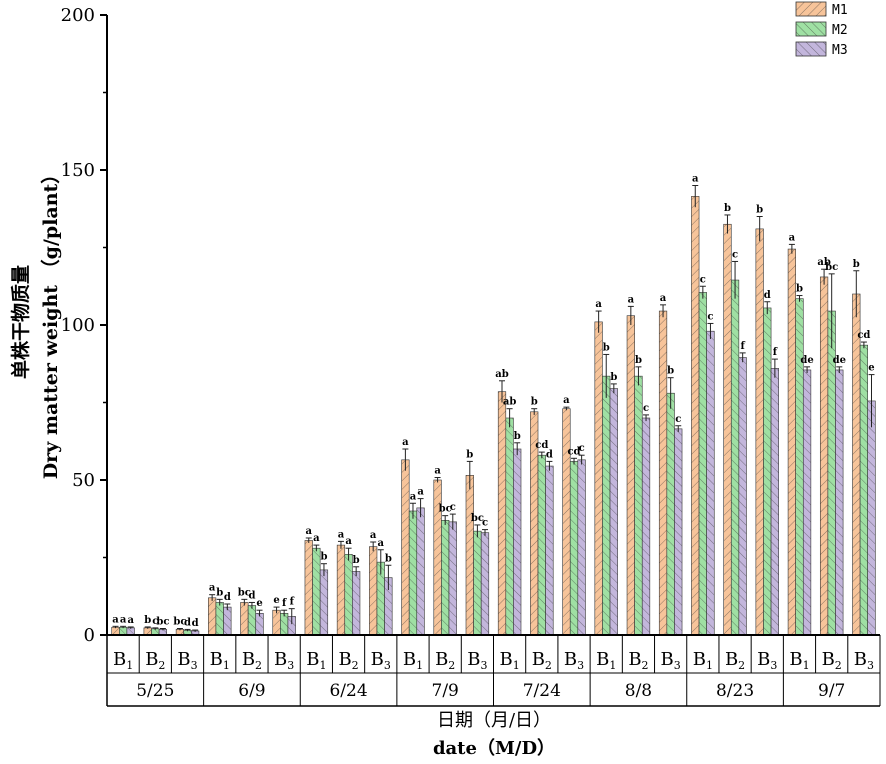  What do you see at coordinates (840, 10) in the screenshot?
I see `legend-label: M1` at bounding box center [840, 10].